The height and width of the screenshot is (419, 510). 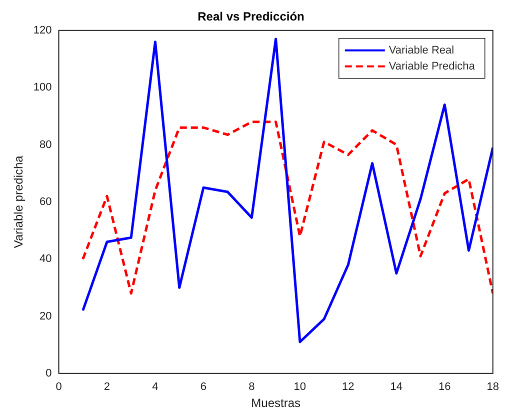 I want to click on y-tick-label: 120, so click(x=42, y=30).